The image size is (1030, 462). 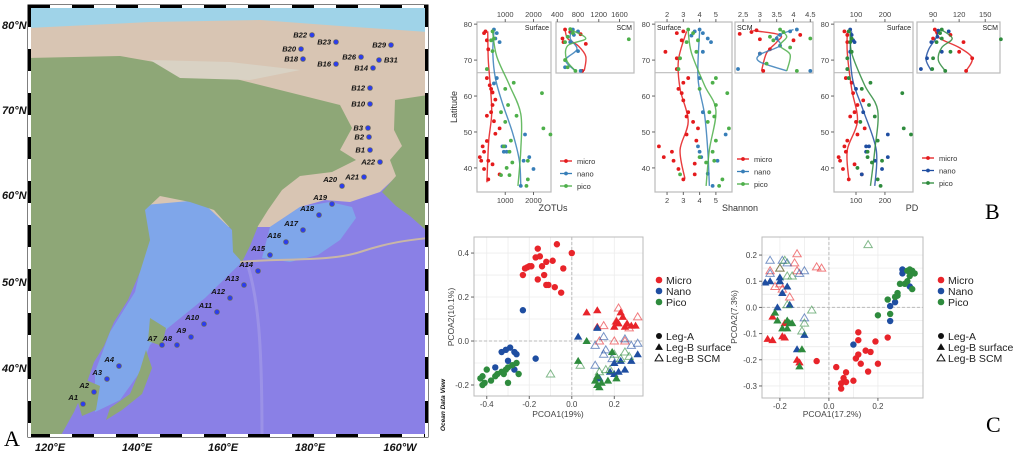 I want to click on x-tick-label-bottom: 1000, so click(x=505, y=200).